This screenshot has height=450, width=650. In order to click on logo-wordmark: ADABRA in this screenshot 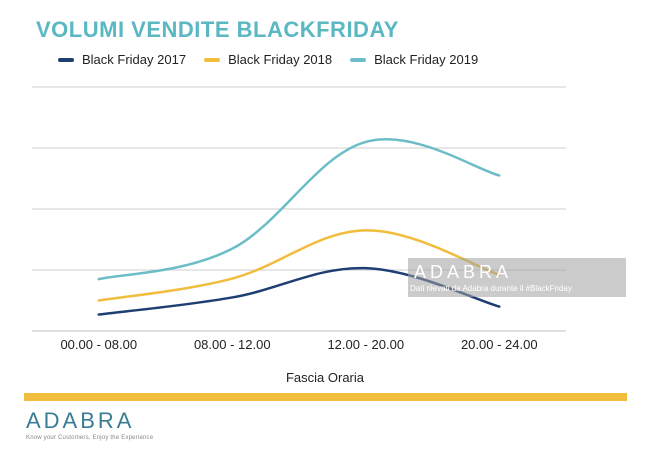, I will do `click(80, 420)`.